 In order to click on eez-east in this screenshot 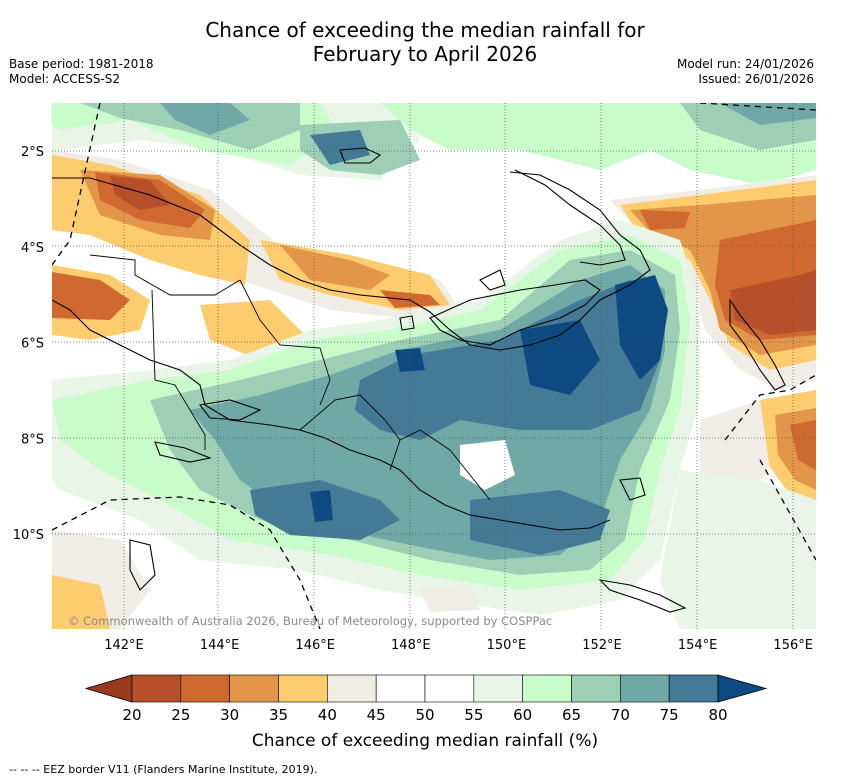, I will do `click(770, 407)`.